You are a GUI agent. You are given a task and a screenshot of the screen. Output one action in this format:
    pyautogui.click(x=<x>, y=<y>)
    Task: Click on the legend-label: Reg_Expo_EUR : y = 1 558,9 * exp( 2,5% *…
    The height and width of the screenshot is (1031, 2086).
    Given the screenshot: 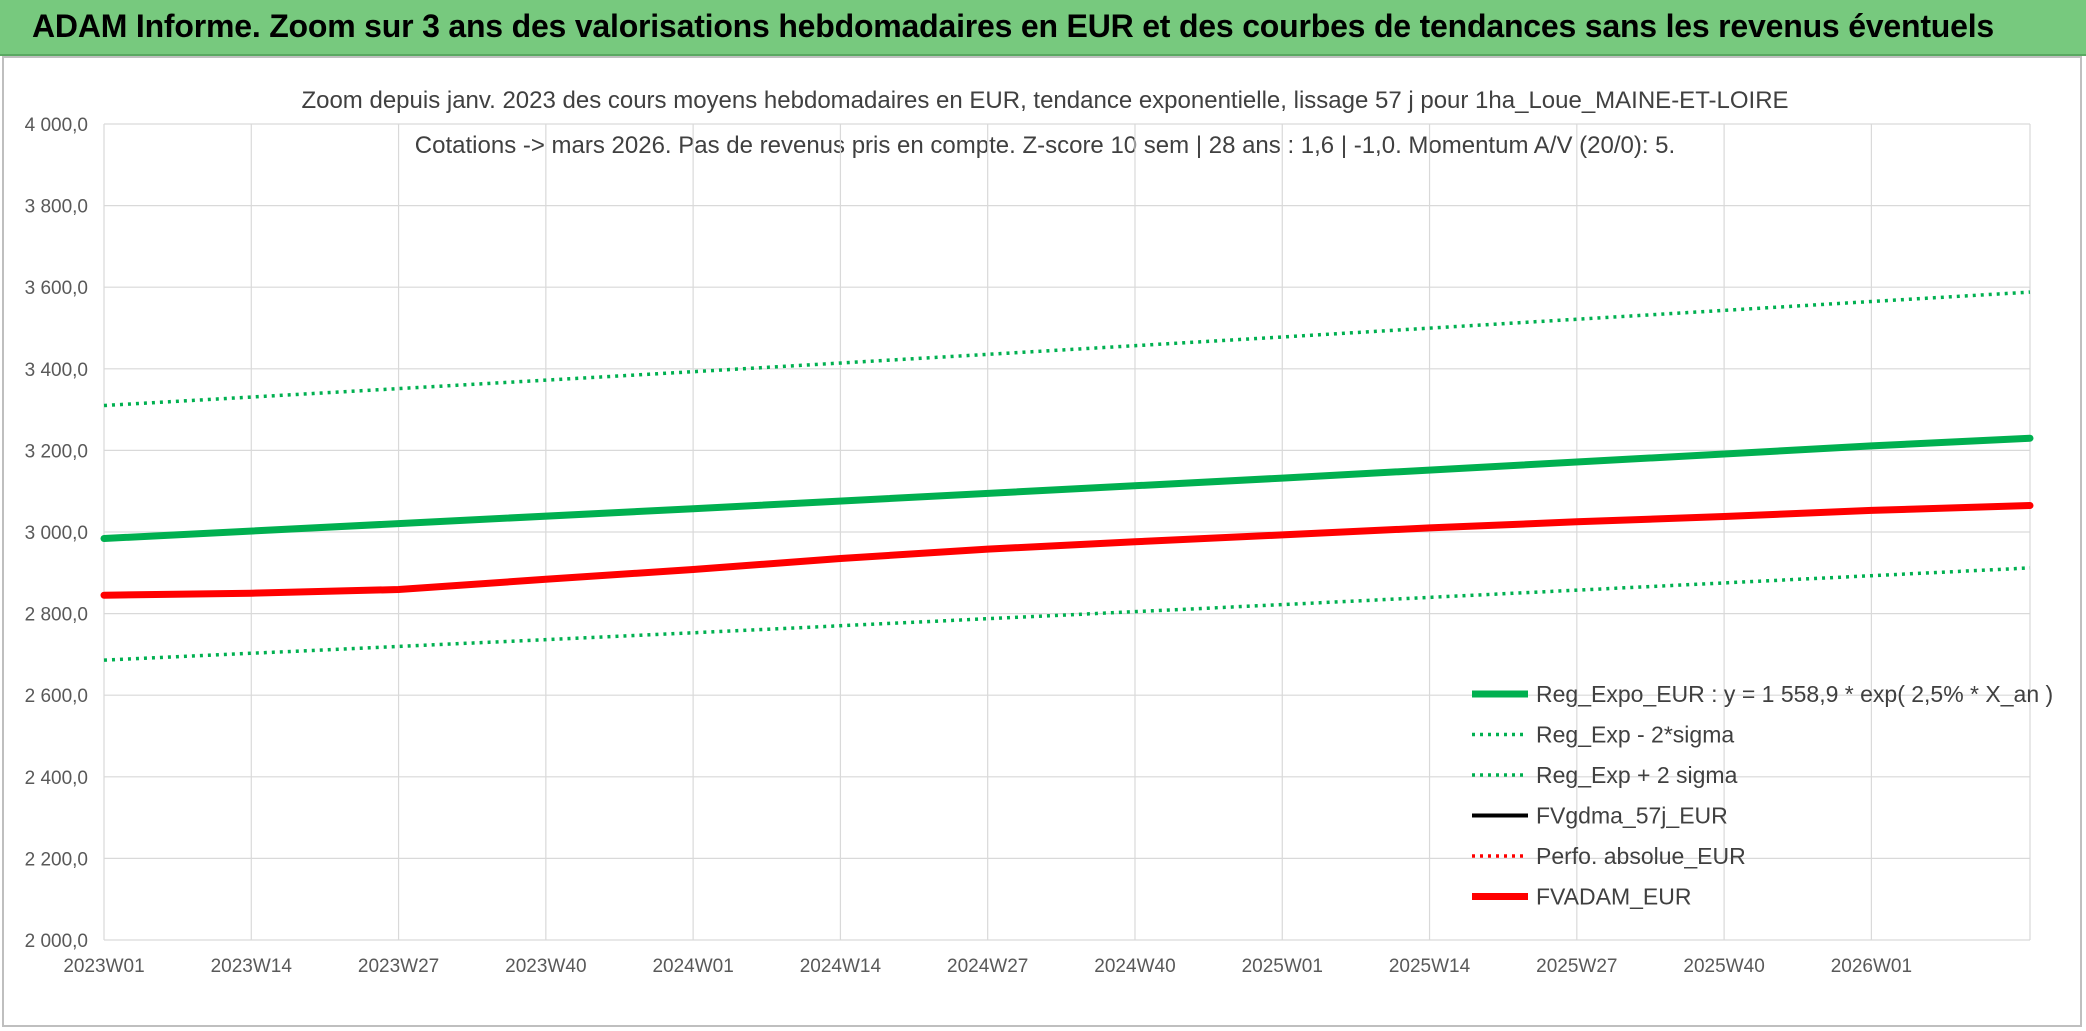 What is the action you would take?
    pyautogui.click(x=1794, y=694)
    